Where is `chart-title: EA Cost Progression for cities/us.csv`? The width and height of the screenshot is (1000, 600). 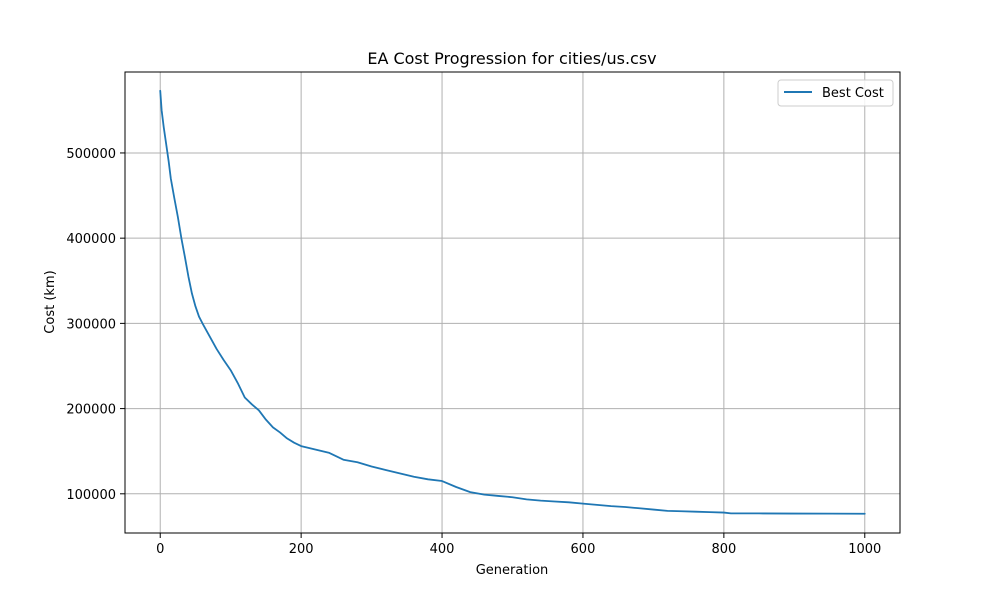
chart-title: EA Cost Progression for cities/us.csv is located at coordinates (511, 58).